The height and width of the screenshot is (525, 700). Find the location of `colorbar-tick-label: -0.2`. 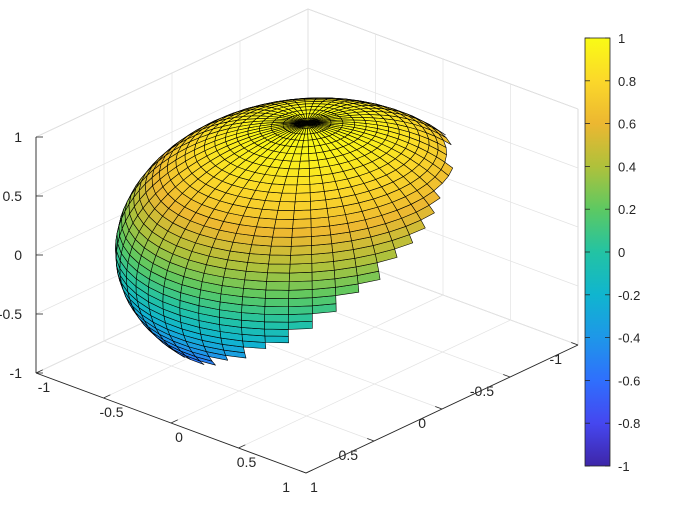

colorbar-tick-label: -0.2 is located at coordinates (629, 295).